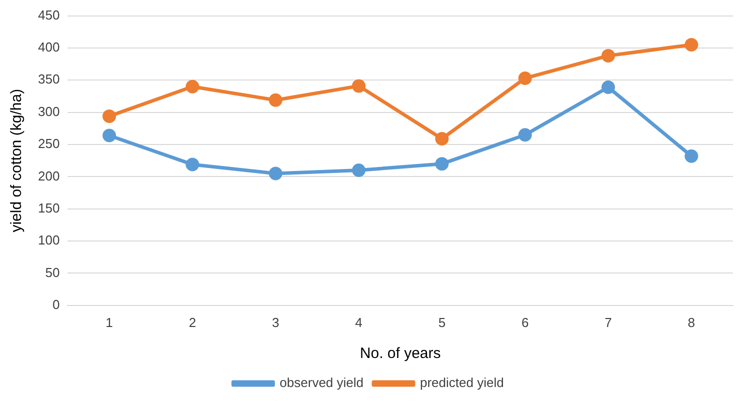  Describe the element at coordinates (52, 272) in the screenshot. I see `y-tick-label: 50` at that location.